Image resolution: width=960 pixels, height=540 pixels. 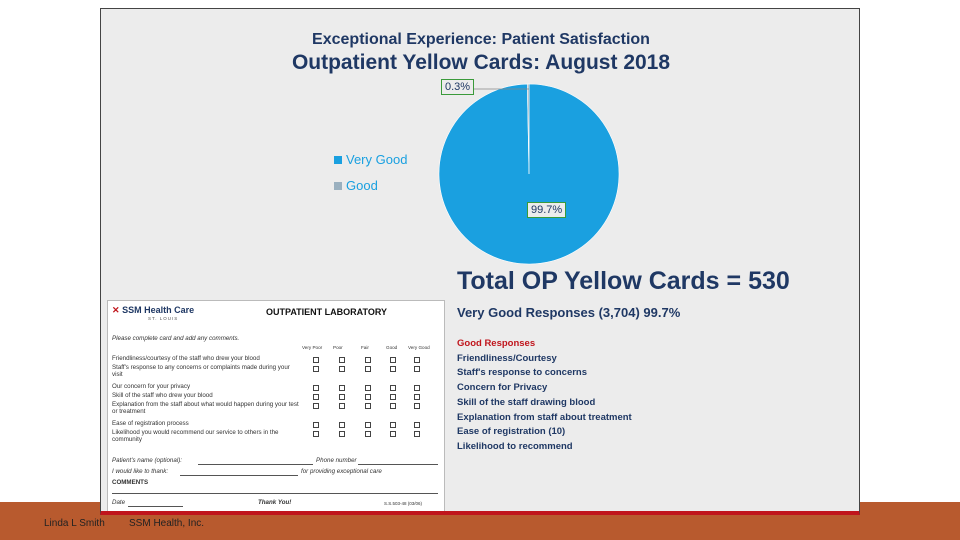 What do you see at coordinates (151, 386) in the screenshot?
I see `card-question: Our concern for your privacy` at bounding box center [151, 386].